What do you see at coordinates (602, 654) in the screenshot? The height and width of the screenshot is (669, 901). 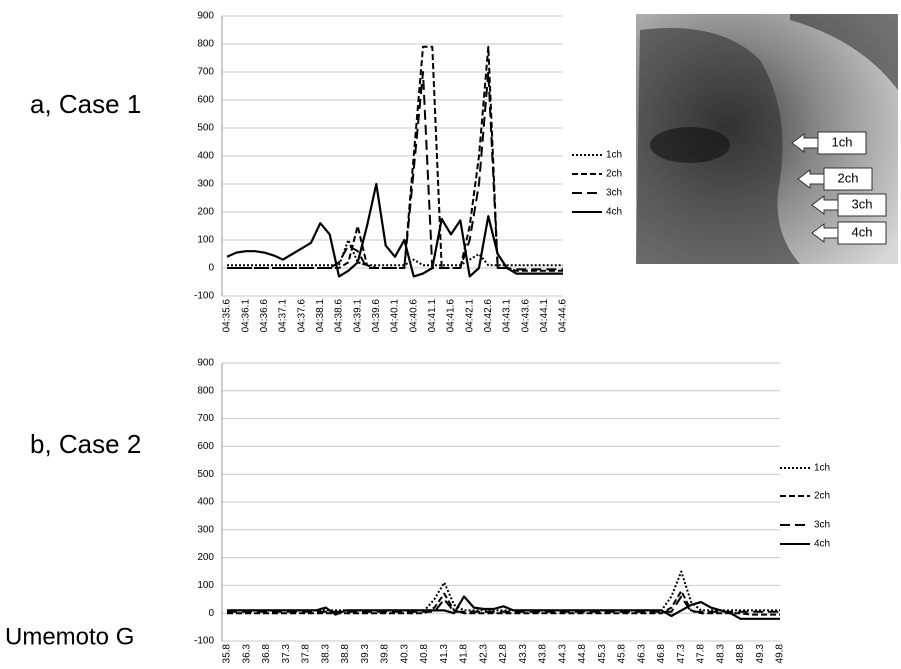 I see `x-tick-label: 22:45.3` at bounding box center [602, 654].